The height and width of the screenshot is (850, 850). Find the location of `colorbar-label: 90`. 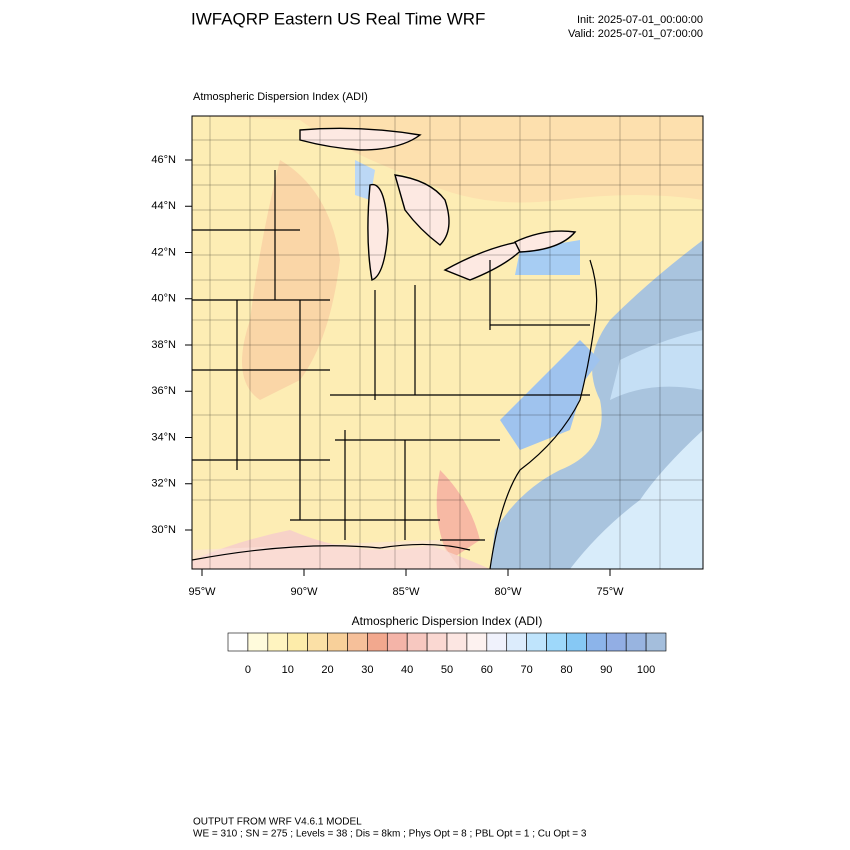

colorbar-label: 90 is located at coordinates (606, 670).